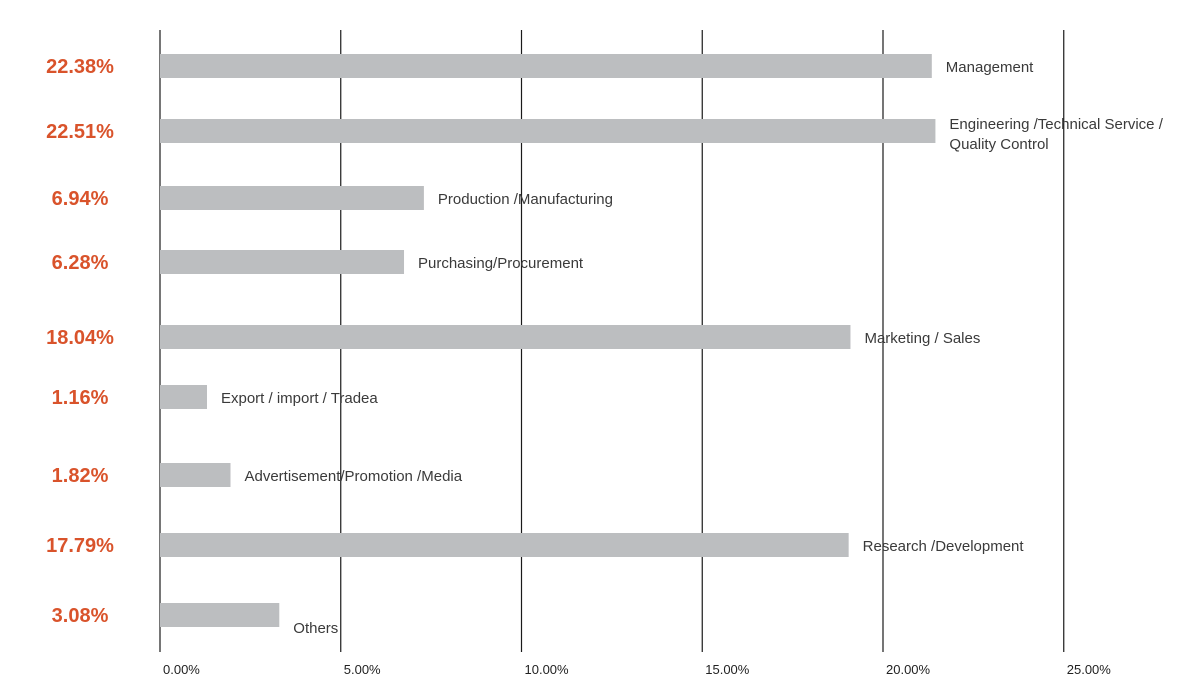 The height and width of the screenshot is (698, 1193). I want to click on value-label: 6.28%, so click(80, 263).